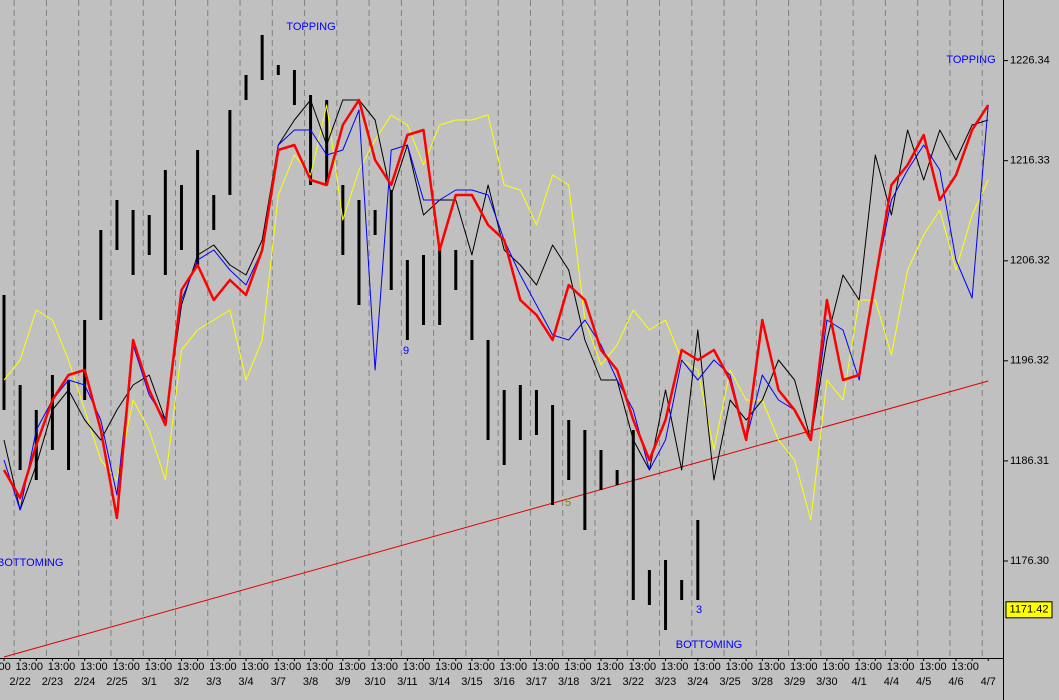 This screenshot has height=700, width=1059. What do you see at coordinates (407, 682) in the screenshot?
I see `x-tick-label: 3/11` at bounding box center [407, 682].